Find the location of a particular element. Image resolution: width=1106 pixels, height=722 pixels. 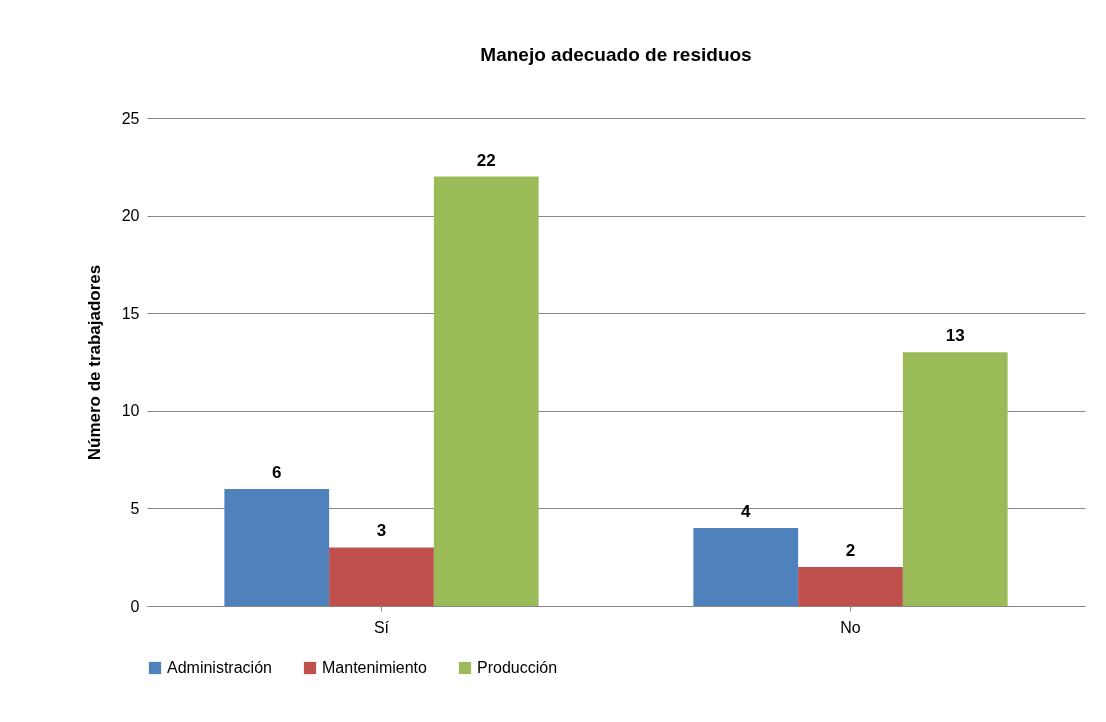

y-tick-label: 5 is located at coordinates (135, 508).